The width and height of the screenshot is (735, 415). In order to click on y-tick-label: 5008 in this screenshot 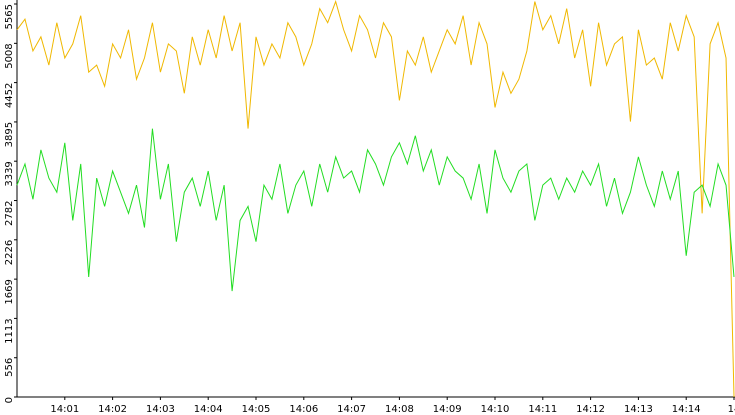, I will do `click(9, 55)`.